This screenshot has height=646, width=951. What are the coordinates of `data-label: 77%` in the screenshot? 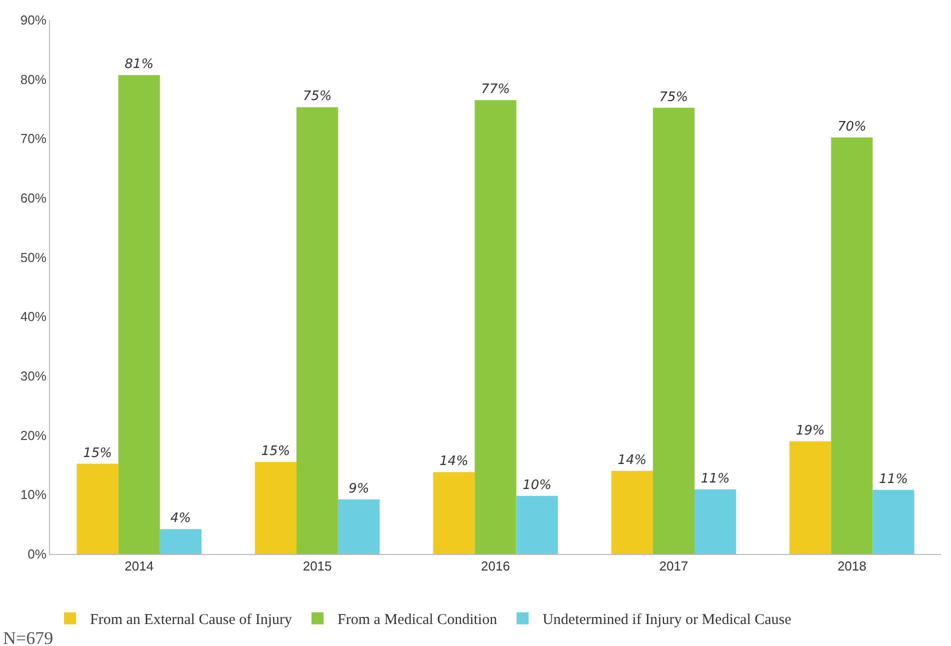 It's located at (495, 90).